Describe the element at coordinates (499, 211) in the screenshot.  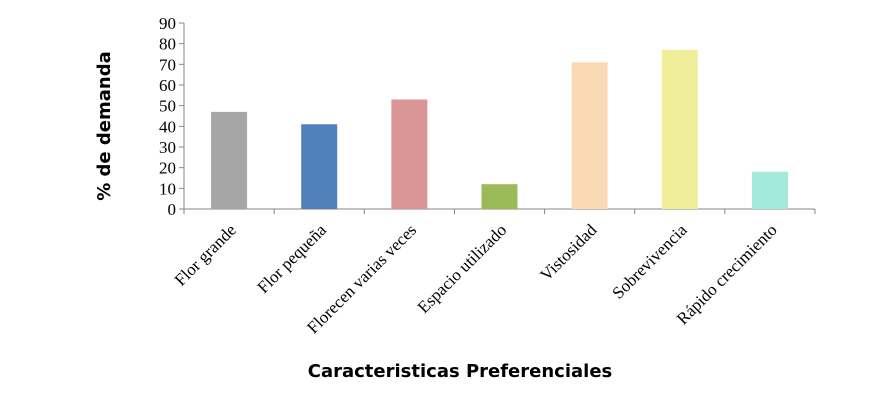
I see `x-axis` at that location.